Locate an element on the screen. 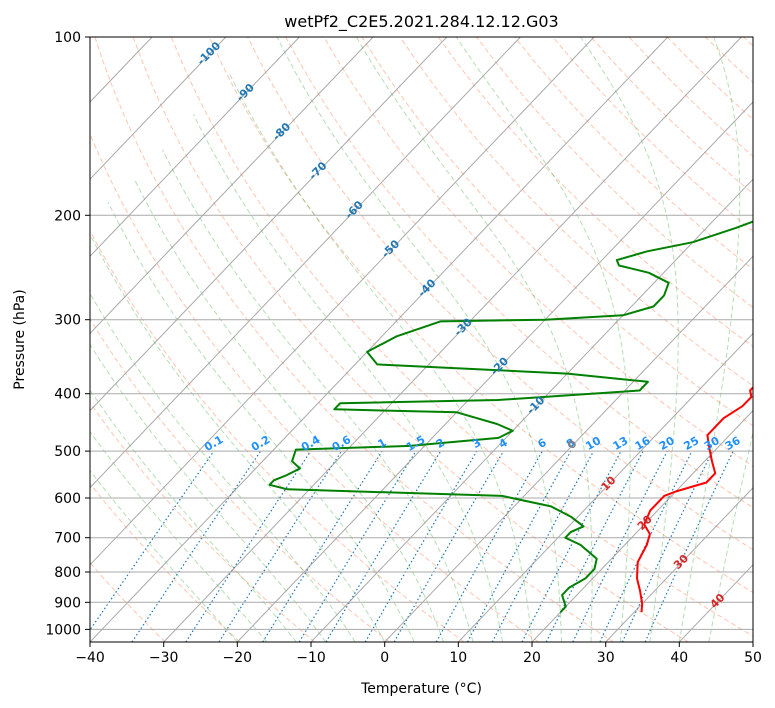 The height and width of the screenshot is (708, 775). x-tick-label-6: 20 is located at coordinates (532, 658).